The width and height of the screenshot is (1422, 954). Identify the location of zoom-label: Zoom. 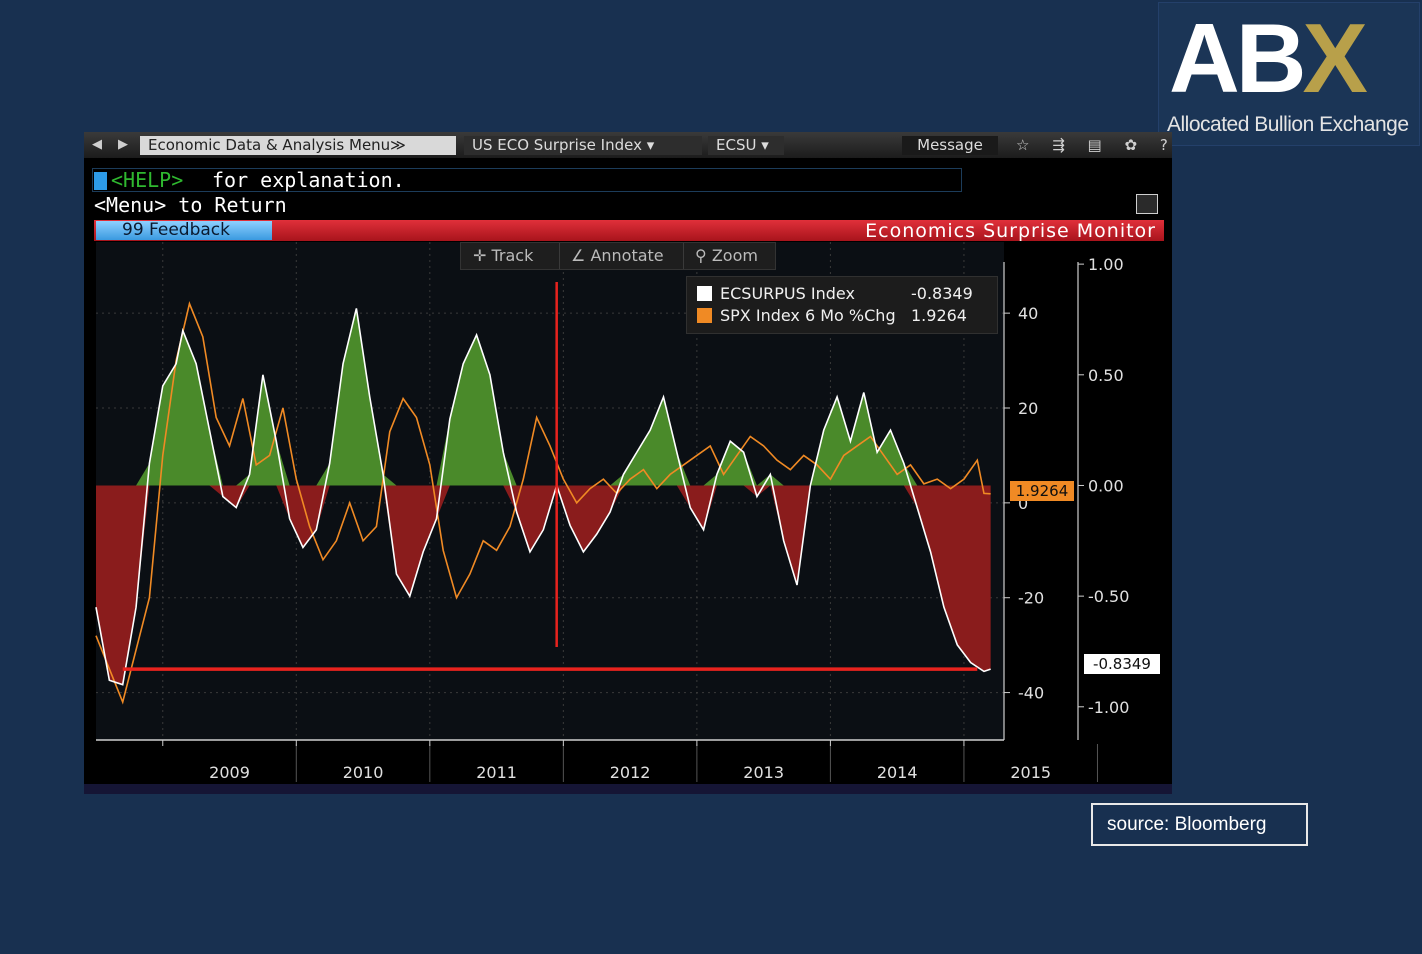
(734, 255).